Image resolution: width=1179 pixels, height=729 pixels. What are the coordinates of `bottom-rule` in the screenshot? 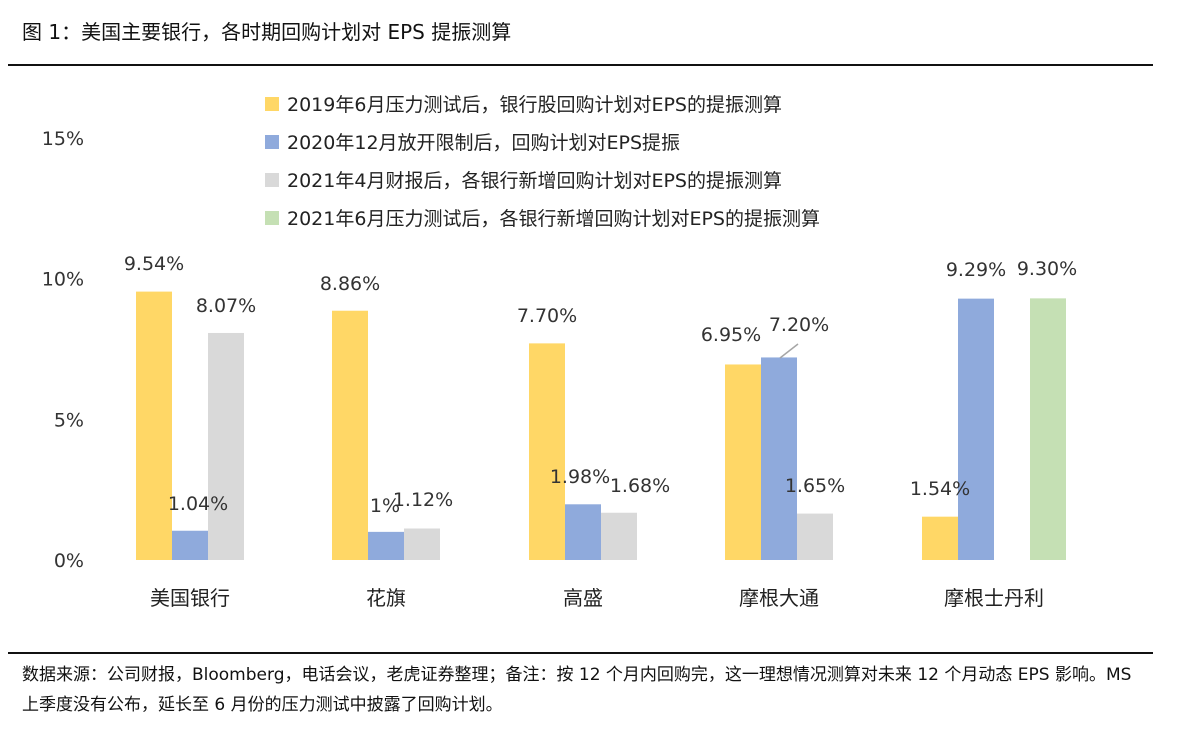 It's located at (580, 653).